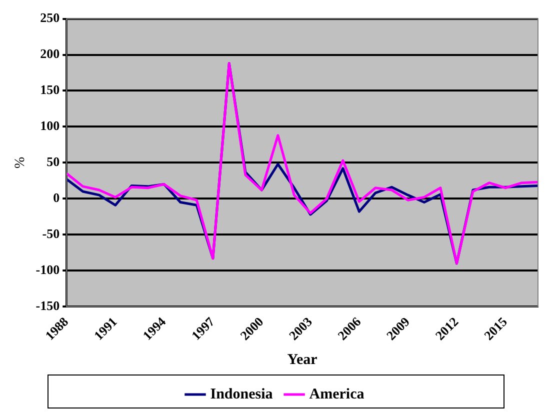  What do you see at coordinates (50, 54) in the screenshot?
I see `y-tick-label: 200` at bounding box center [50, 54].